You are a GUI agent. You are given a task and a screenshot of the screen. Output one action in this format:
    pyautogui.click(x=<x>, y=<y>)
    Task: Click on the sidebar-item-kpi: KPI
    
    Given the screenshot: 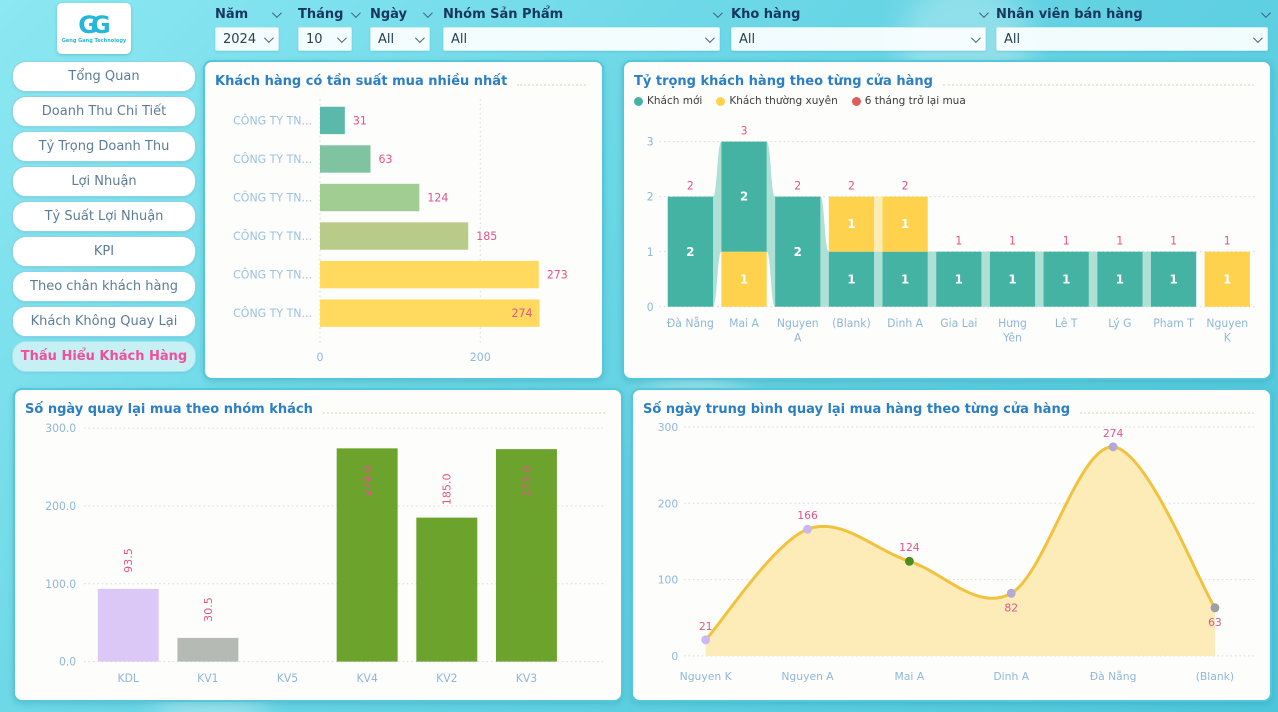 What is the action you would take?
    pyautogui.click(x=104, y=251)
    